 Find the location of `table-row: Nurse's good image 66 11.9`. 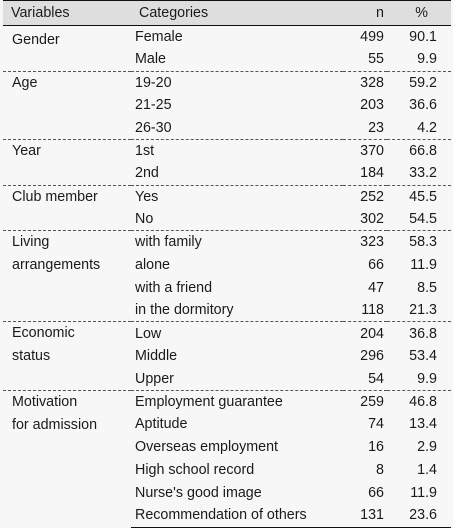

table-row: Nurse's good image 66 11.9 is located at coordinates (227, 492).